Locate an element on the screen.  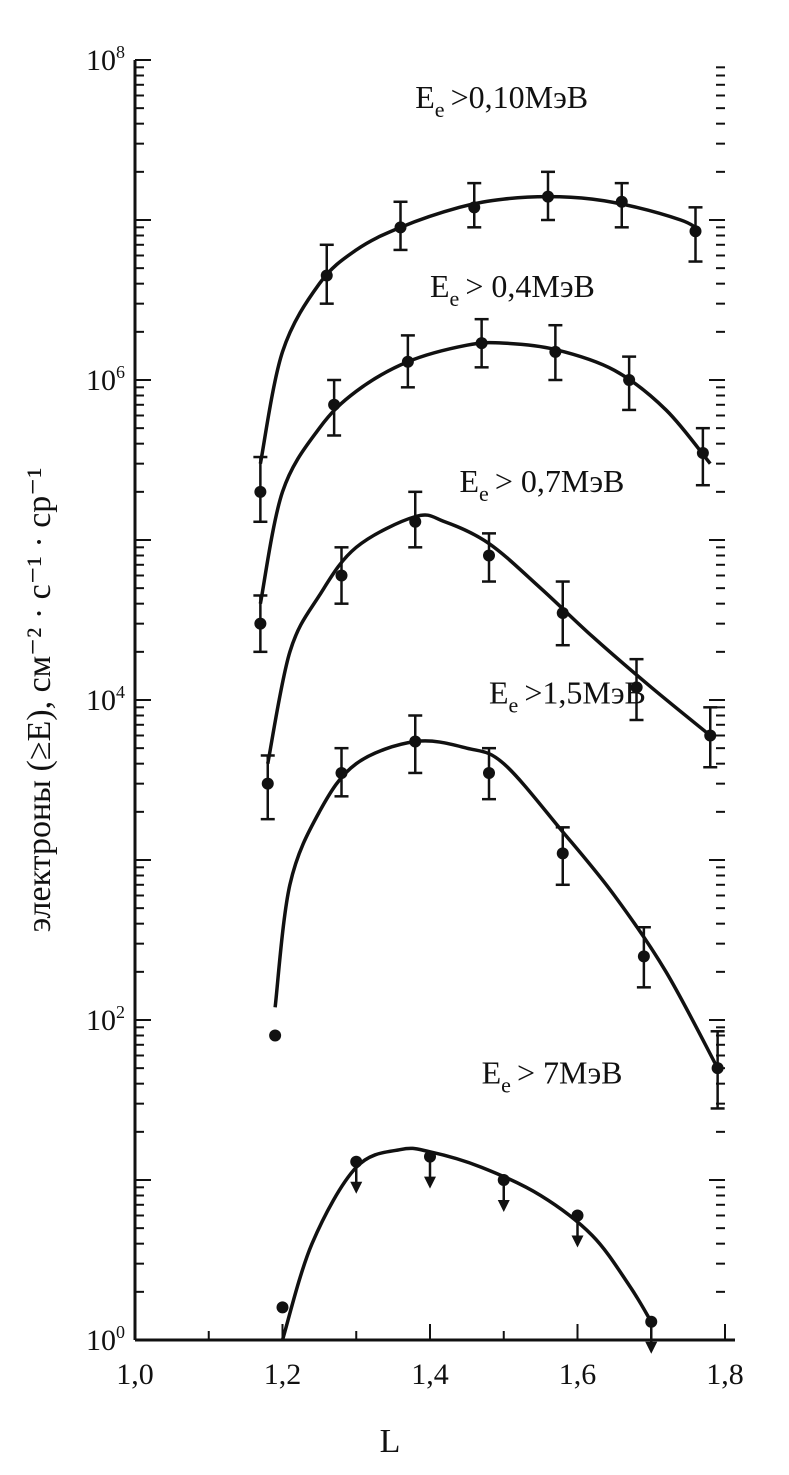
y-tick-label: 10² is located at coordinates (105, 1019).